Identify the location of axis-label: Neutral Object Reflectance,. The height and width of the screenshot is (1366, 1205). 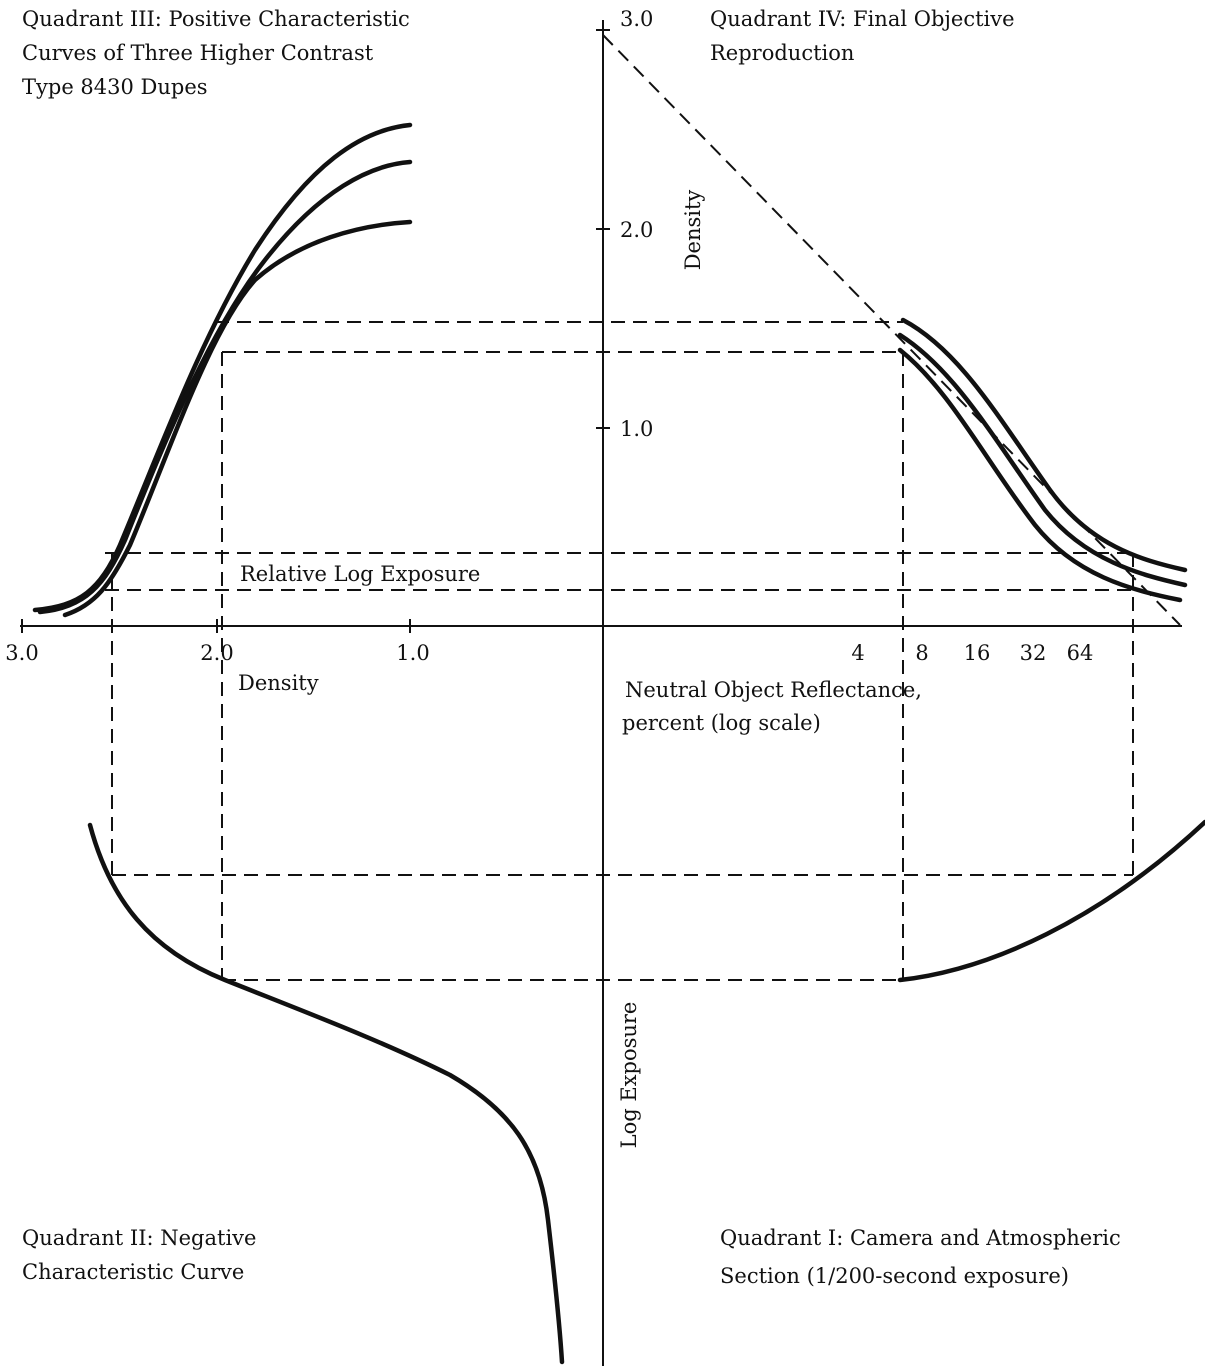
(773, 690).